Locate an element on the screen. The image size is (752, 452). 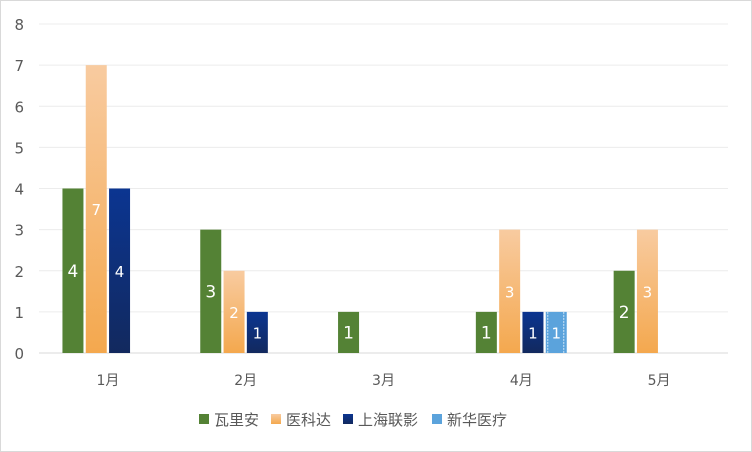
y-tick-label: 1 is located at coordinates (19, 313).